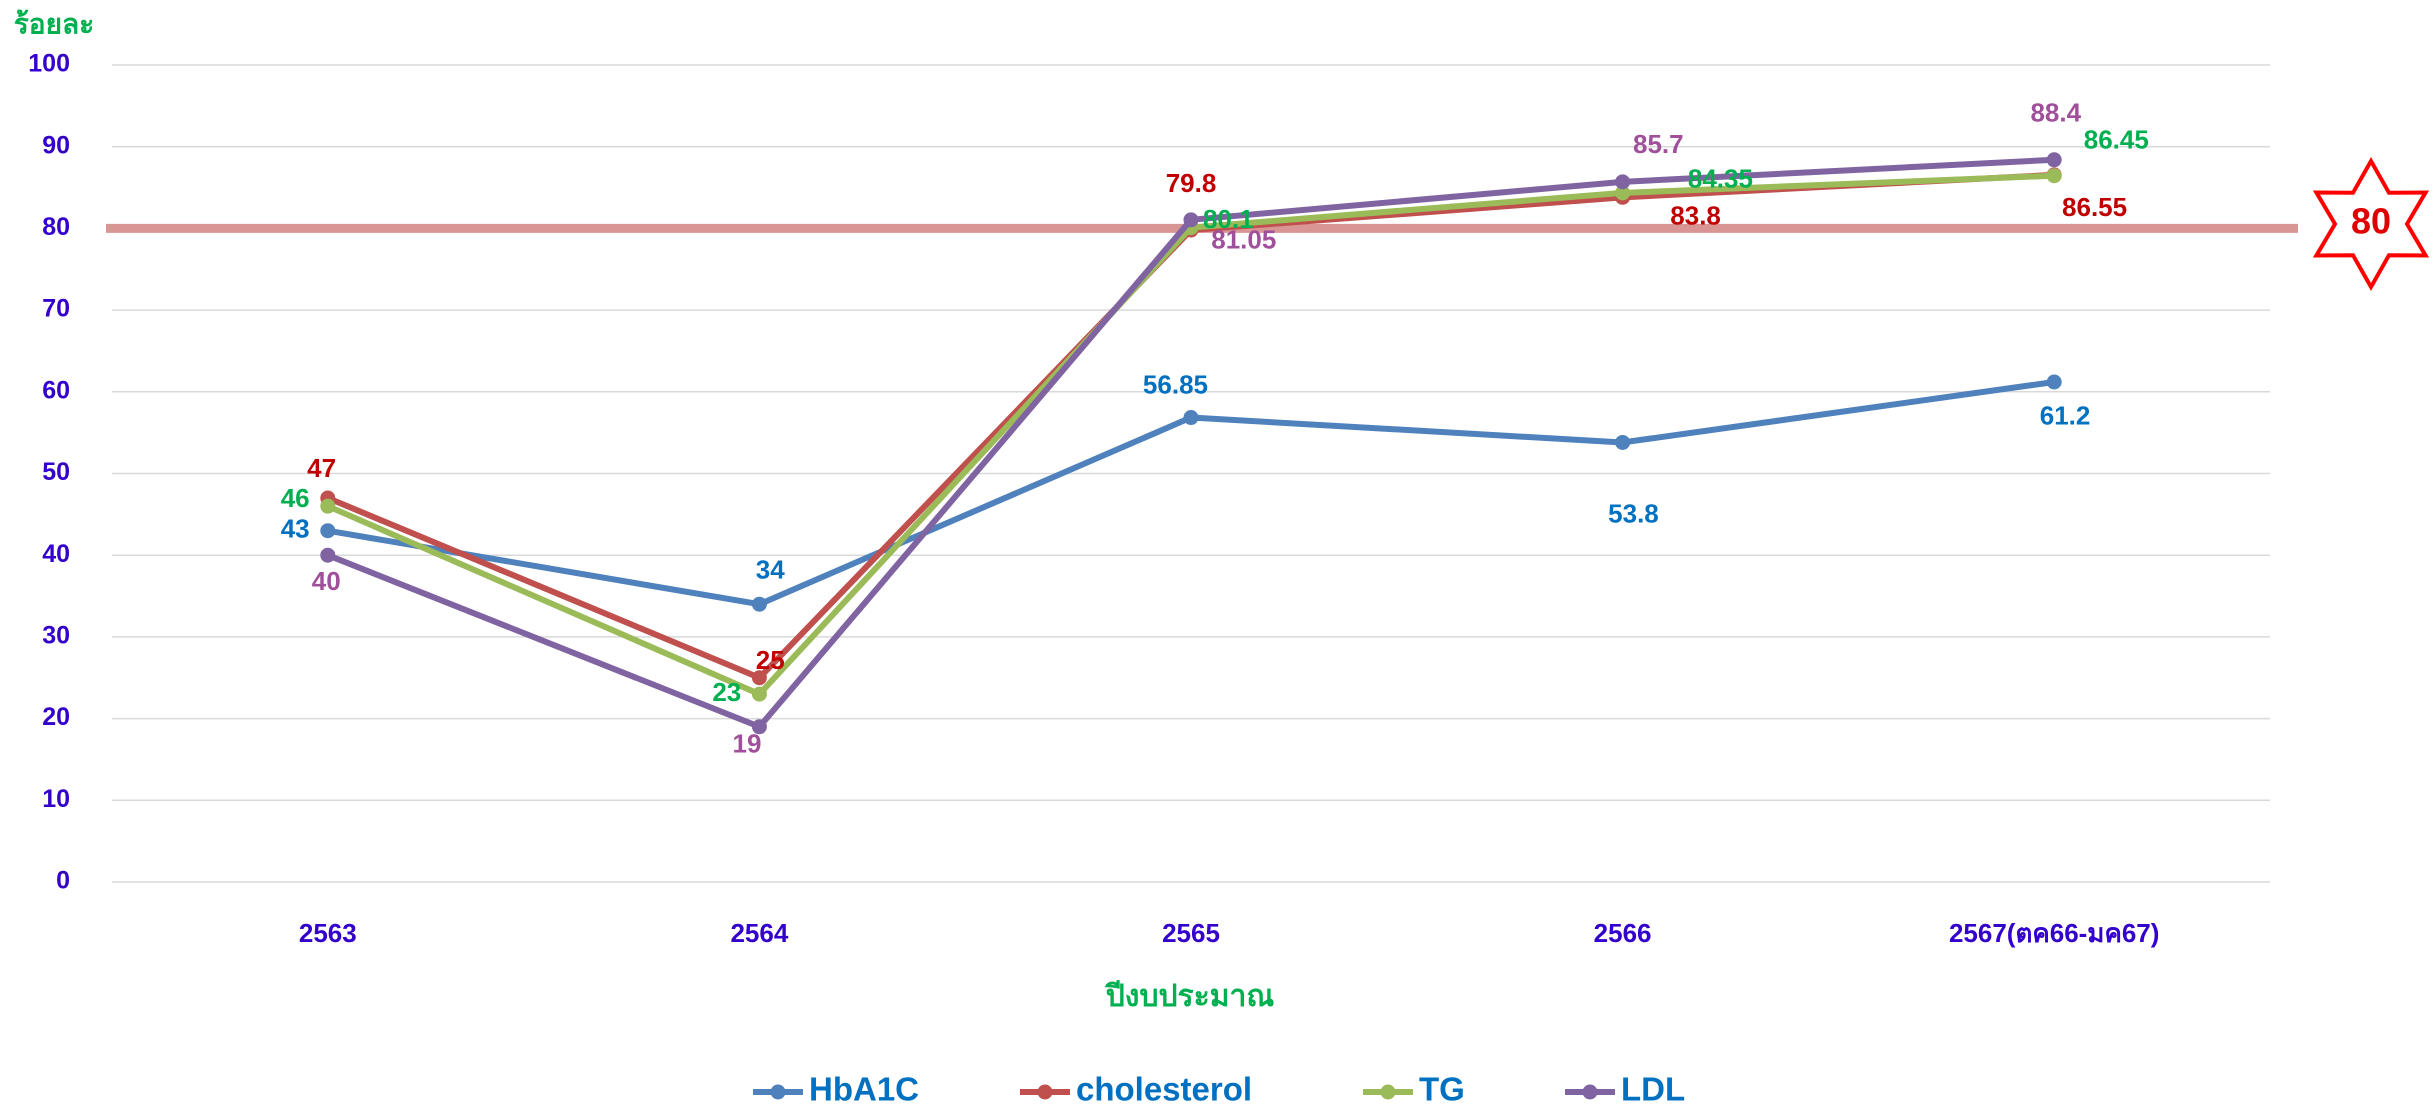 The image size is (2435, 1113). I want to click on data-label: 80.1, so click(1228, 219).